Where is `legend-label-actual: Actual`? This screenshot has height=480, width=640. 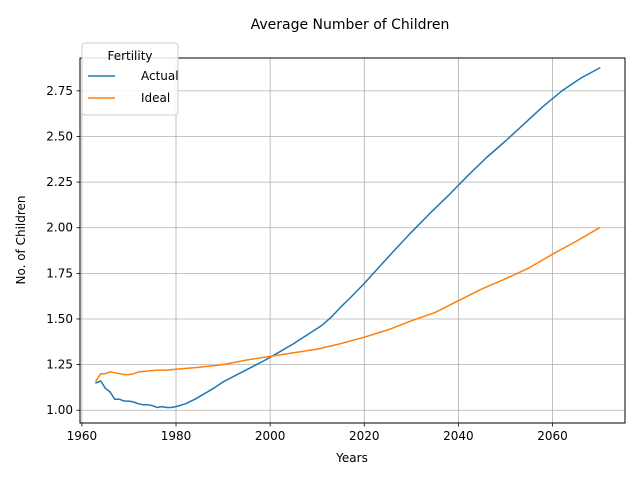
legend-label-actual: Actual is located at coordinates (160, 76).